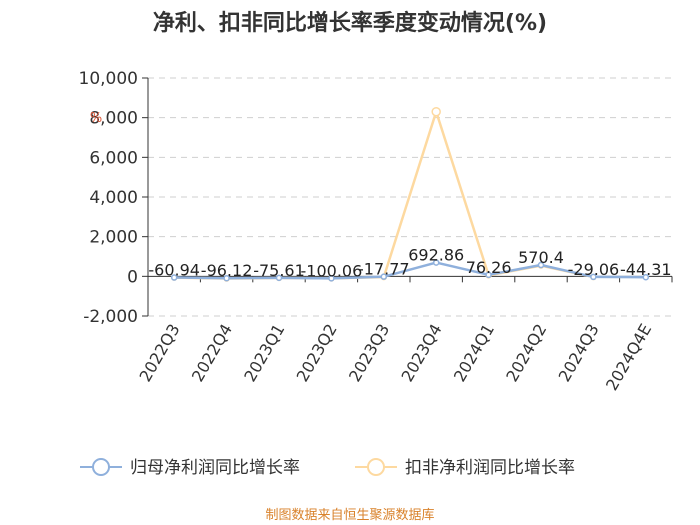 Image resolution: width=700 pixels, height=525 pixels. What do you see at coordinates (541, 257) in the screenshot?
I see `data-label: 570.4` at bounding box center [541, 257].